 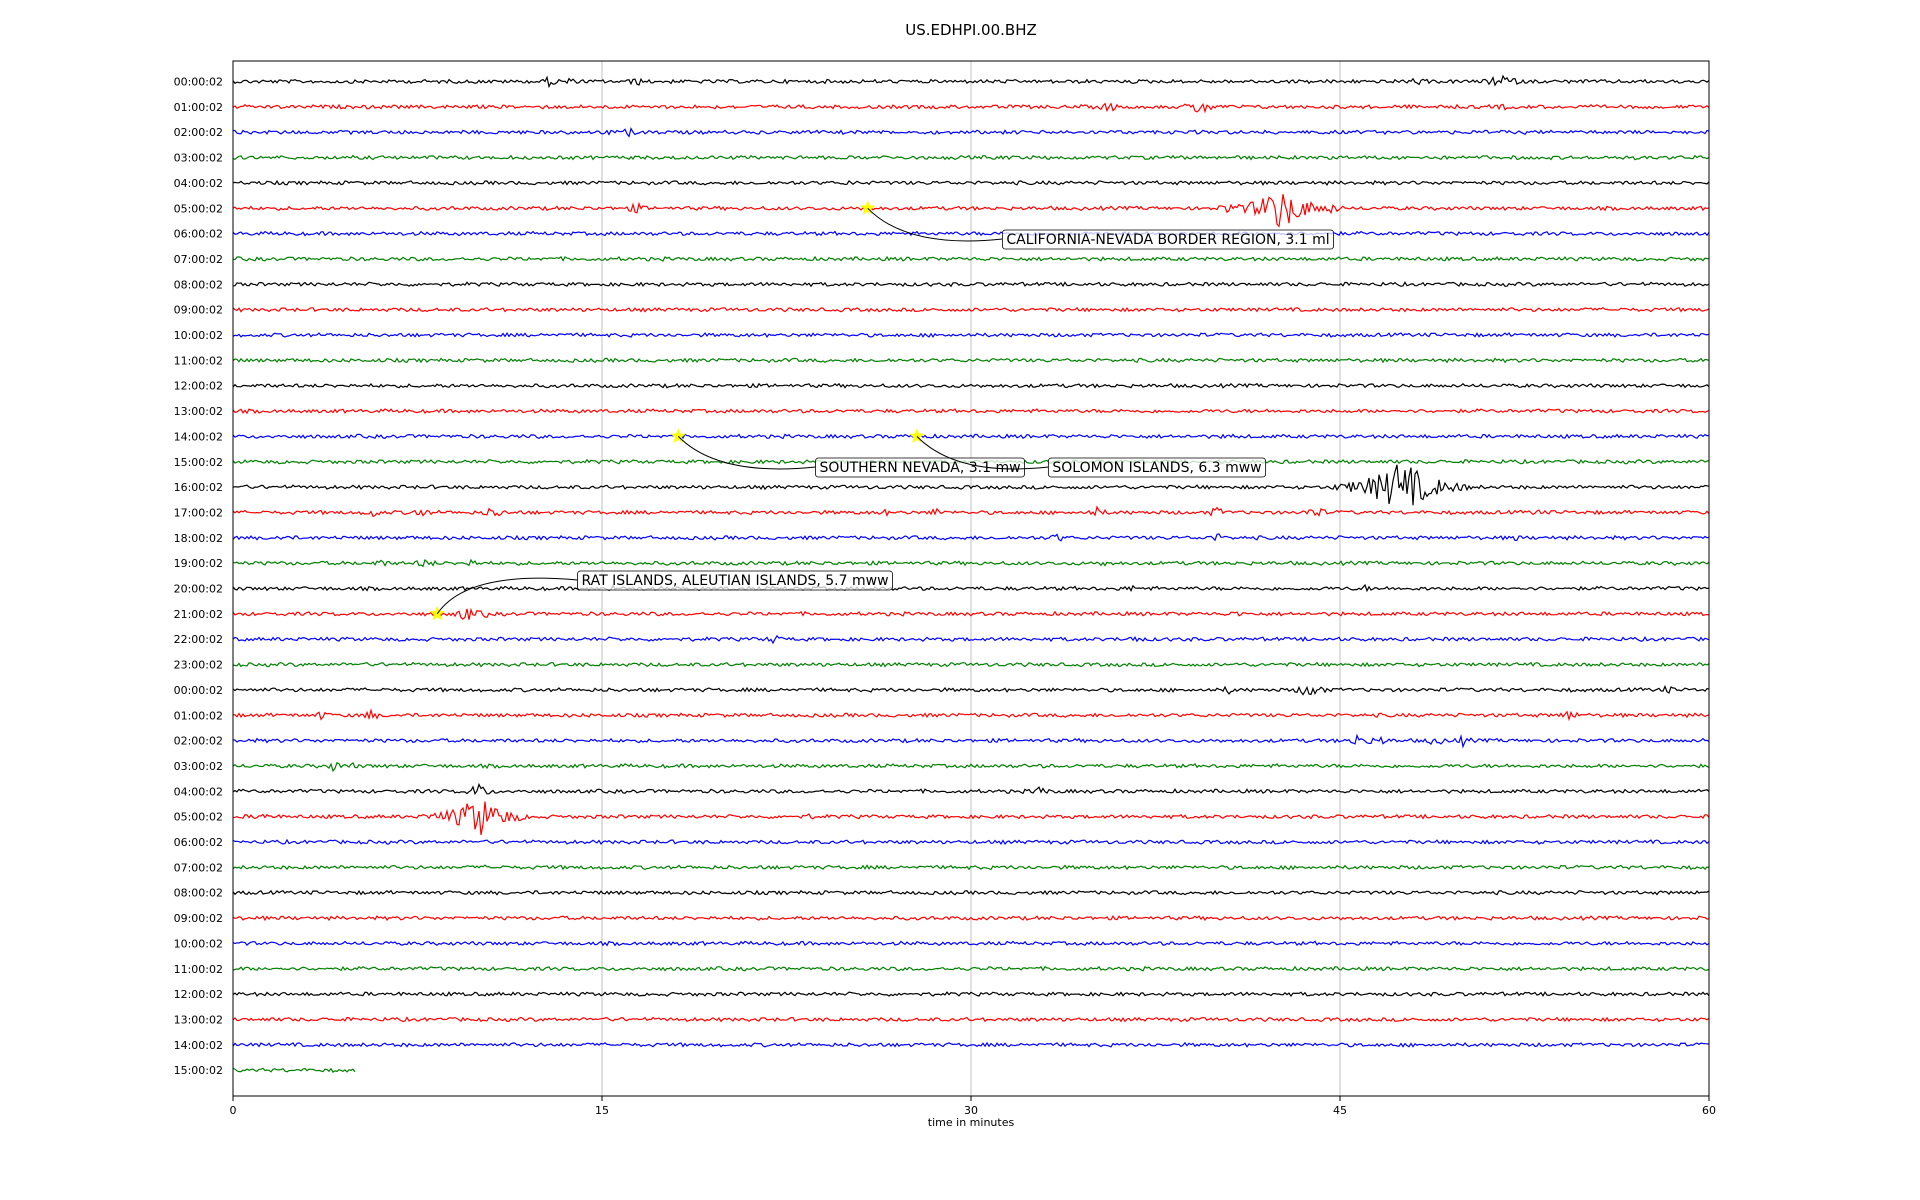 I want to click on hour-label: 11:00:02, so click(x=198, y=969).